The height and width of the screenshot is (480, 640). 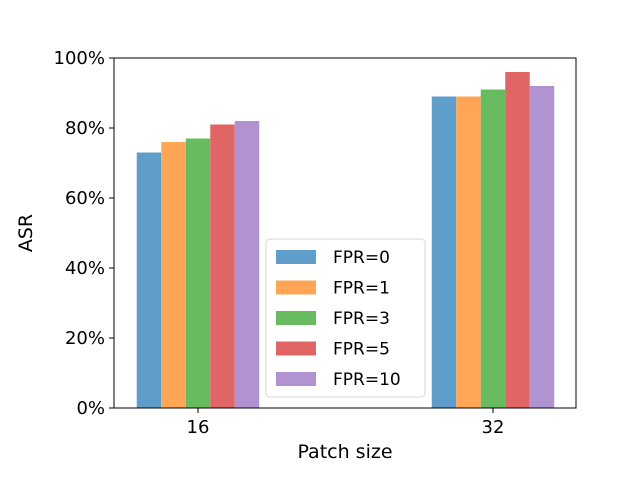 I want to click on legend-label-fpr-1: FPR=1, so click(x=361, y=289).